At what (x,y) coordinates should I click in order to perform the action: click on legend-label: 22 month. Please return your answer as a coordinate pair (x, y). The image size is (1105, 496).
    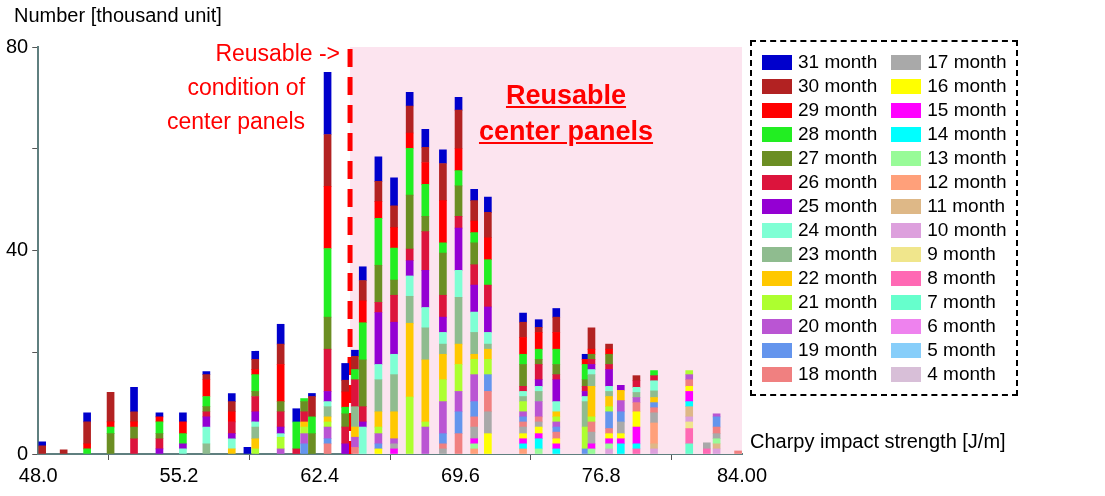
    Looking at the image, I should click on (838, 278).